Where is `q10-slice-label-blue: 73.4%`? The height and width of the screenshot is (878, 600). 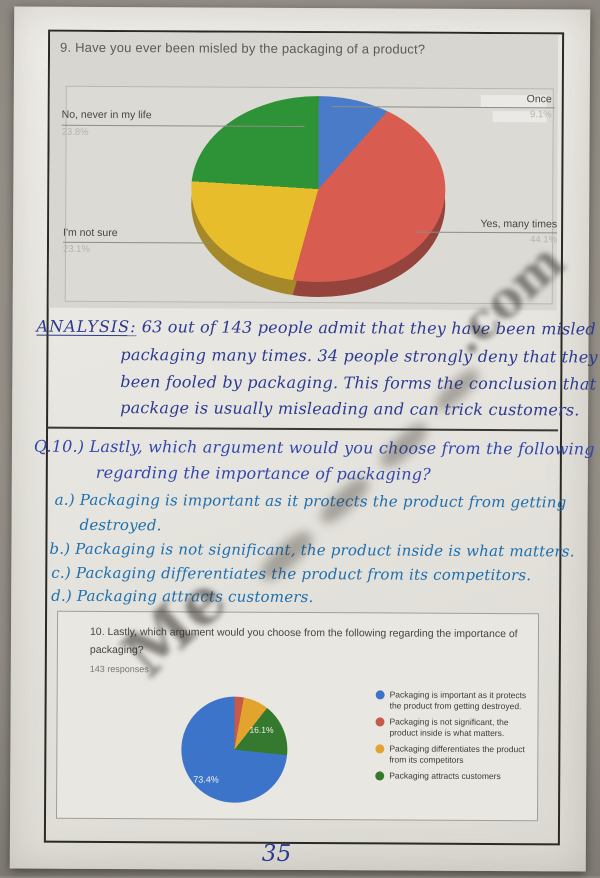
q10-slice-label-blue: 73.4% is located at coordinates (206, 779).